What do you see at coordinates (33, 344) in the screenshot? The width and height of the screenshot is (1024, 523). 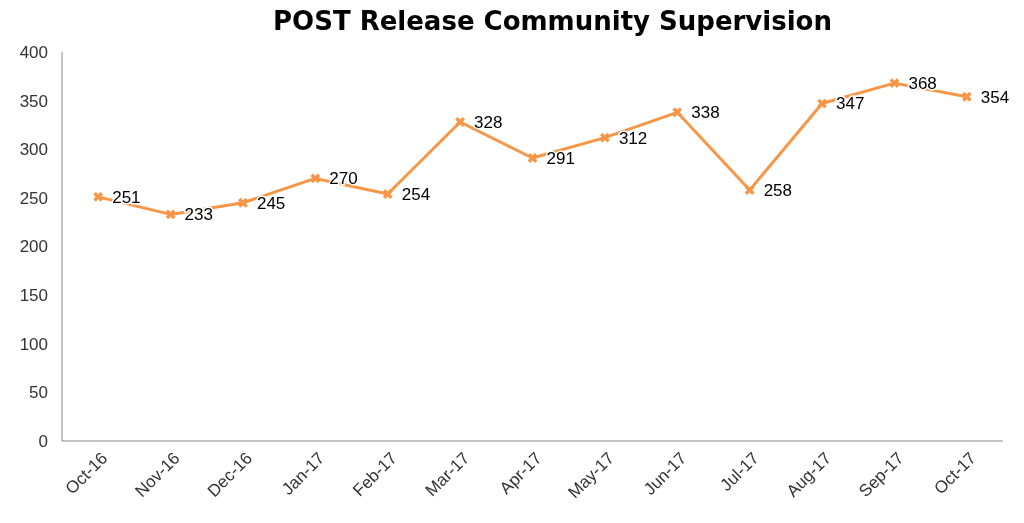 I see `y-tick-label: 100` at bounding box center [33, 344].